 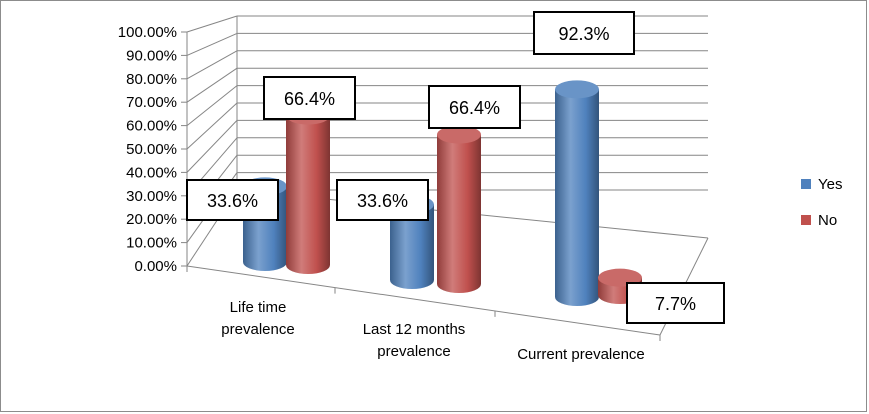 What do you see at coordinates (151, 149) in the screenshot?
I see `y-tick-label: 50.00%` at bounding box center [151, 149].